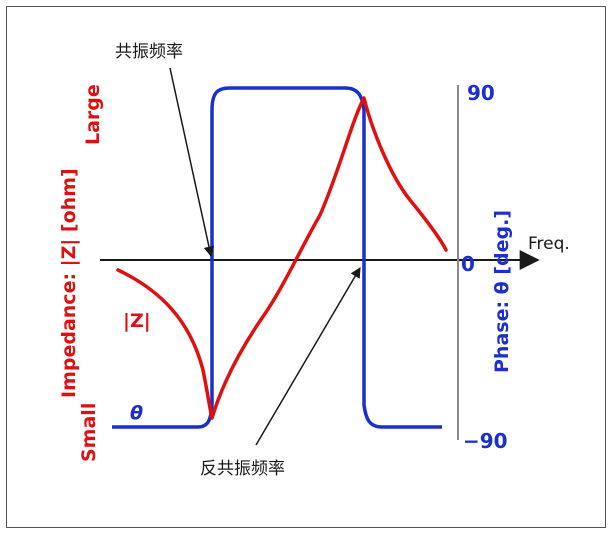 This screenshot has width=616, height=540. I want to click on right-axis-label: Phase: θ [deg.], so click(502, 291).